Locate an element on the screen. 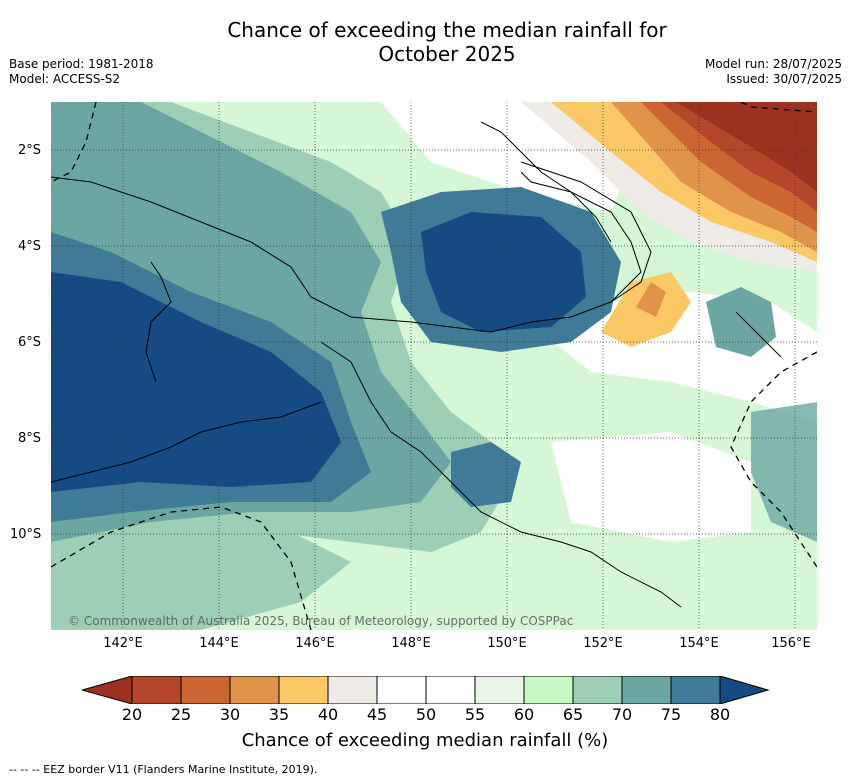 This screenshot has width=850, height=781. cb-tick-45: 45 is located at coordinates (377, 714).